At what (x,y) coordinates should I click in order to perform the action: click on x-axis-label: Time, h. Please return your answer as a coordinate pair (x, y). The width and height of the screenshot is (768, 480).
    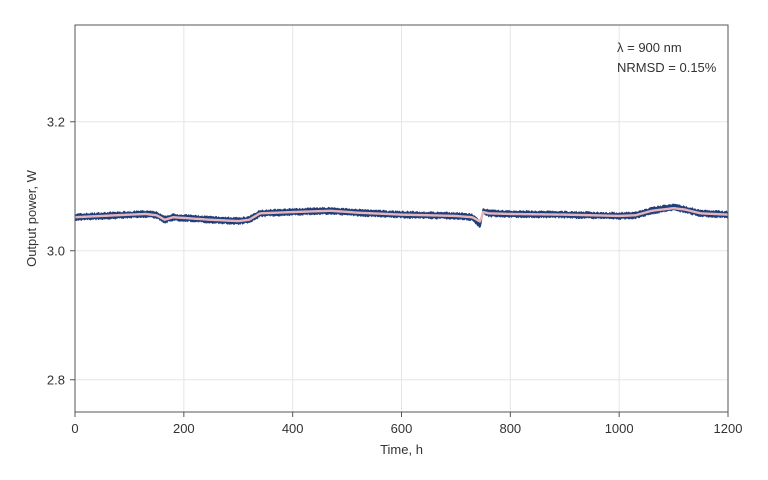
    Looking at the image, I should click on (401, 449).